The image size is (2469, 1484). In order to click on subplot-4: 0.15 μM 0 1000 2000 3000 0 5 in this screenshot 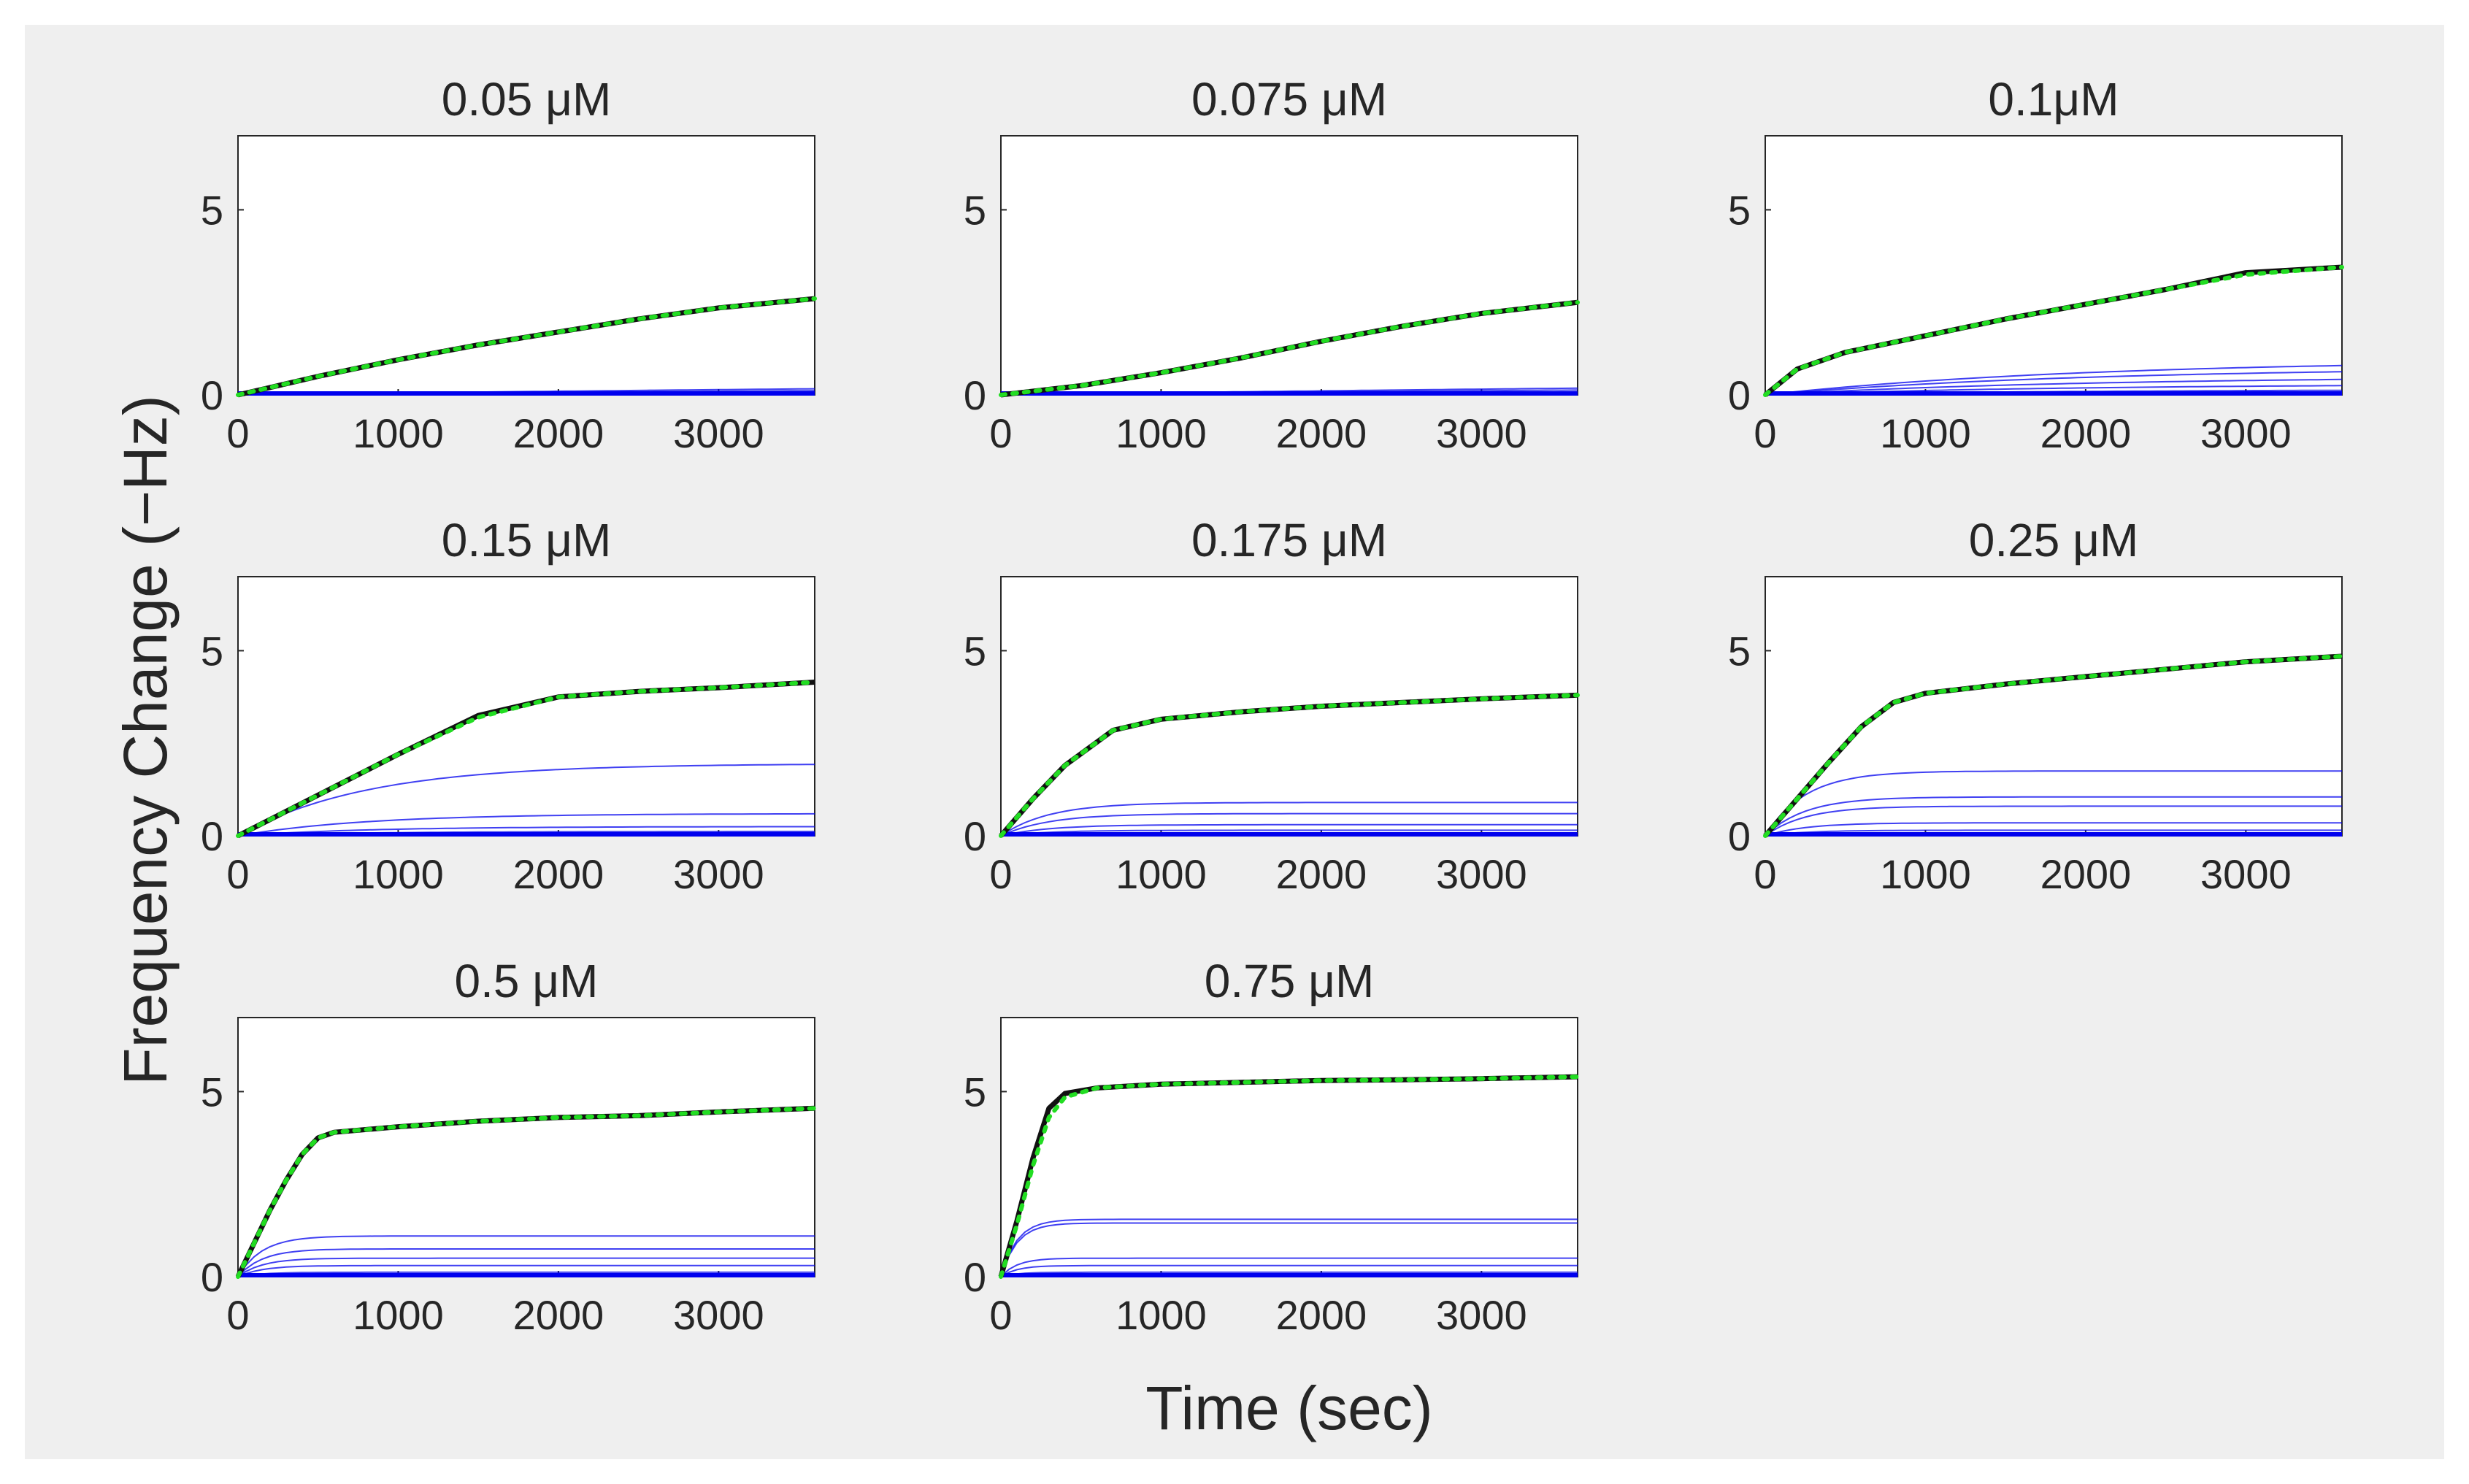, I will do `click(509, 705)`.